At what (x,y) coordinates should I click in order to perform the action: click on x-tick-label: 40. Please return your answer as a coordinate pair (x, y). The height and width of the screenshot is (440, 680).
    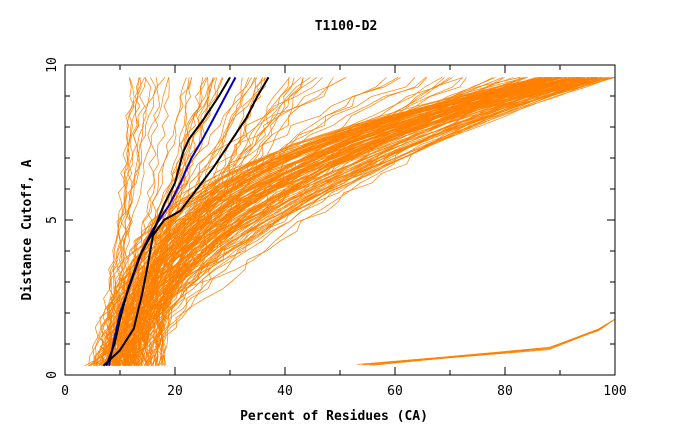
    Looking at the image, I should click on (285, 391).